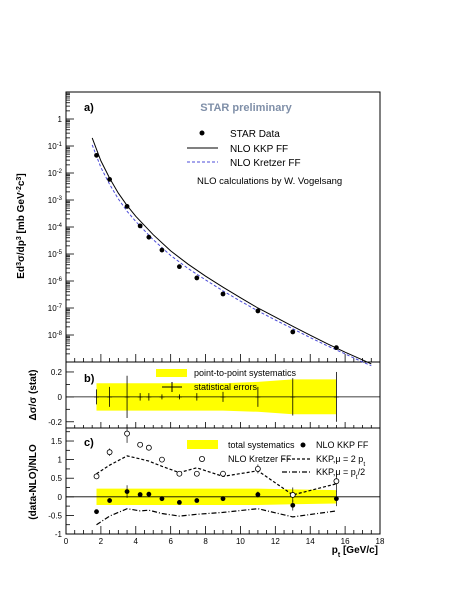  What do you see at coordinates (60, 226) in the screenshot?
I see `panel-a-ytick-exp: -4` at bounding box center [60, 226].